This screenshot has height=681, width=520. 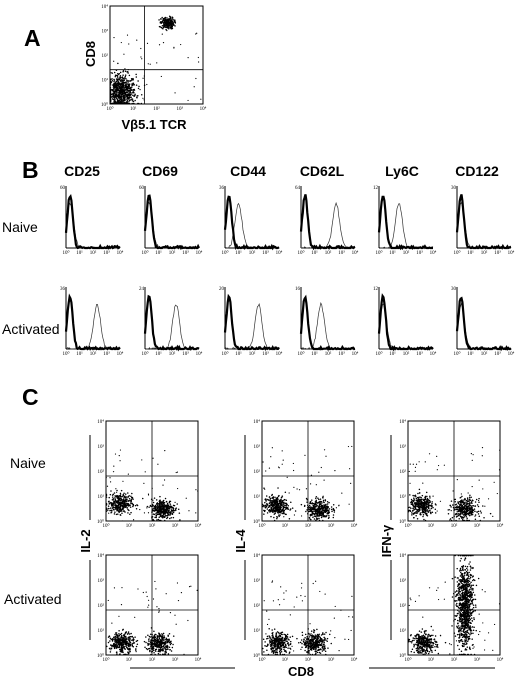 I want to click on panel-c-naive-il4-ytick: 10⁰, so click(x=256, y=522).